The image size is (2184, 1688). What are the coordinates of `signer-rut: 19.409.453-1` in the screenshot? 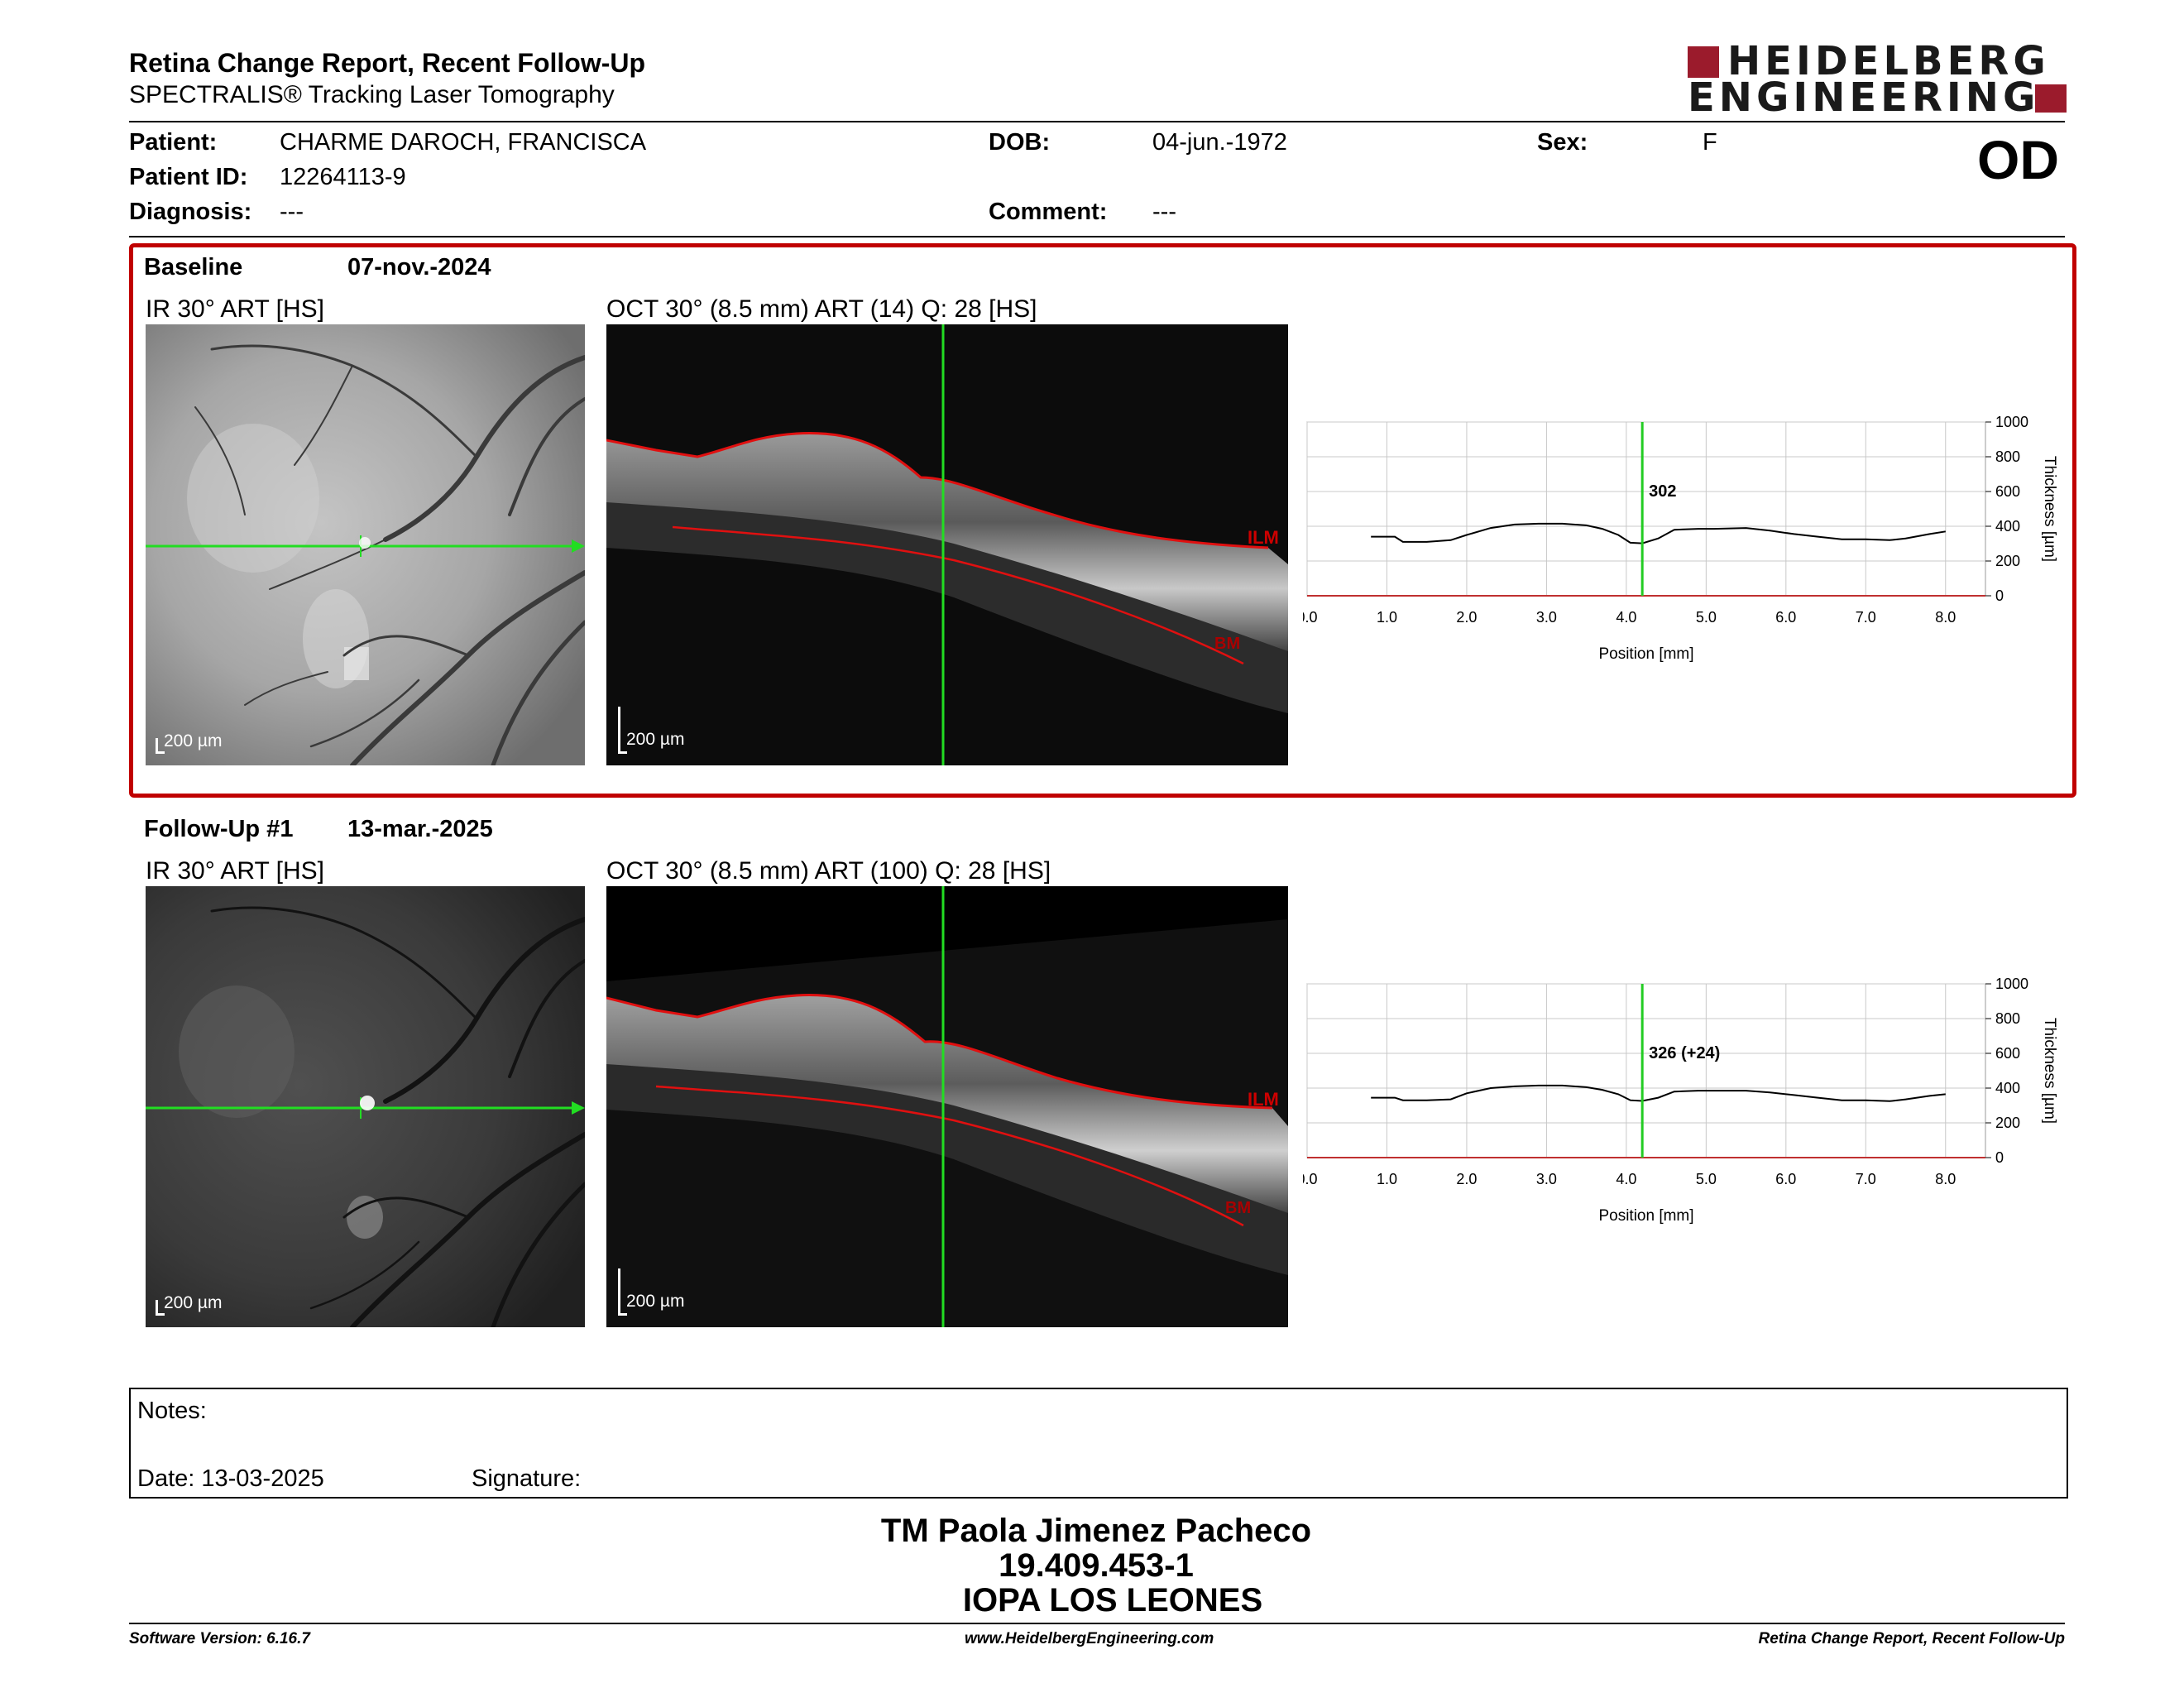 It's located at (1096, 1565).